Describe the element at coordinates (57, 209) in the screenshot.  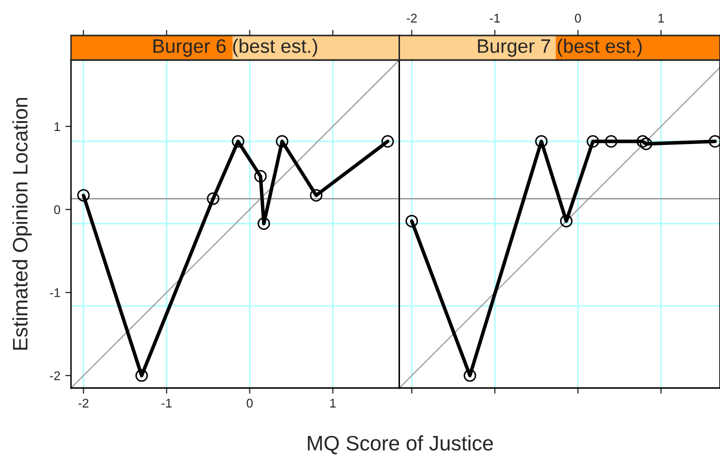
I see `y-tick-label: 0` at that location.